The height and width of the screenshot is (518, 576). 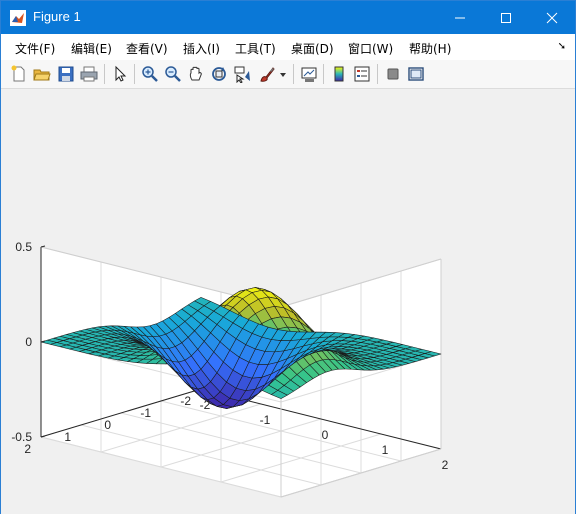 What do you see at coordinates (309, 74) in the screenshot?
I see `link-plot-icon` at bounding box center [309, 74].